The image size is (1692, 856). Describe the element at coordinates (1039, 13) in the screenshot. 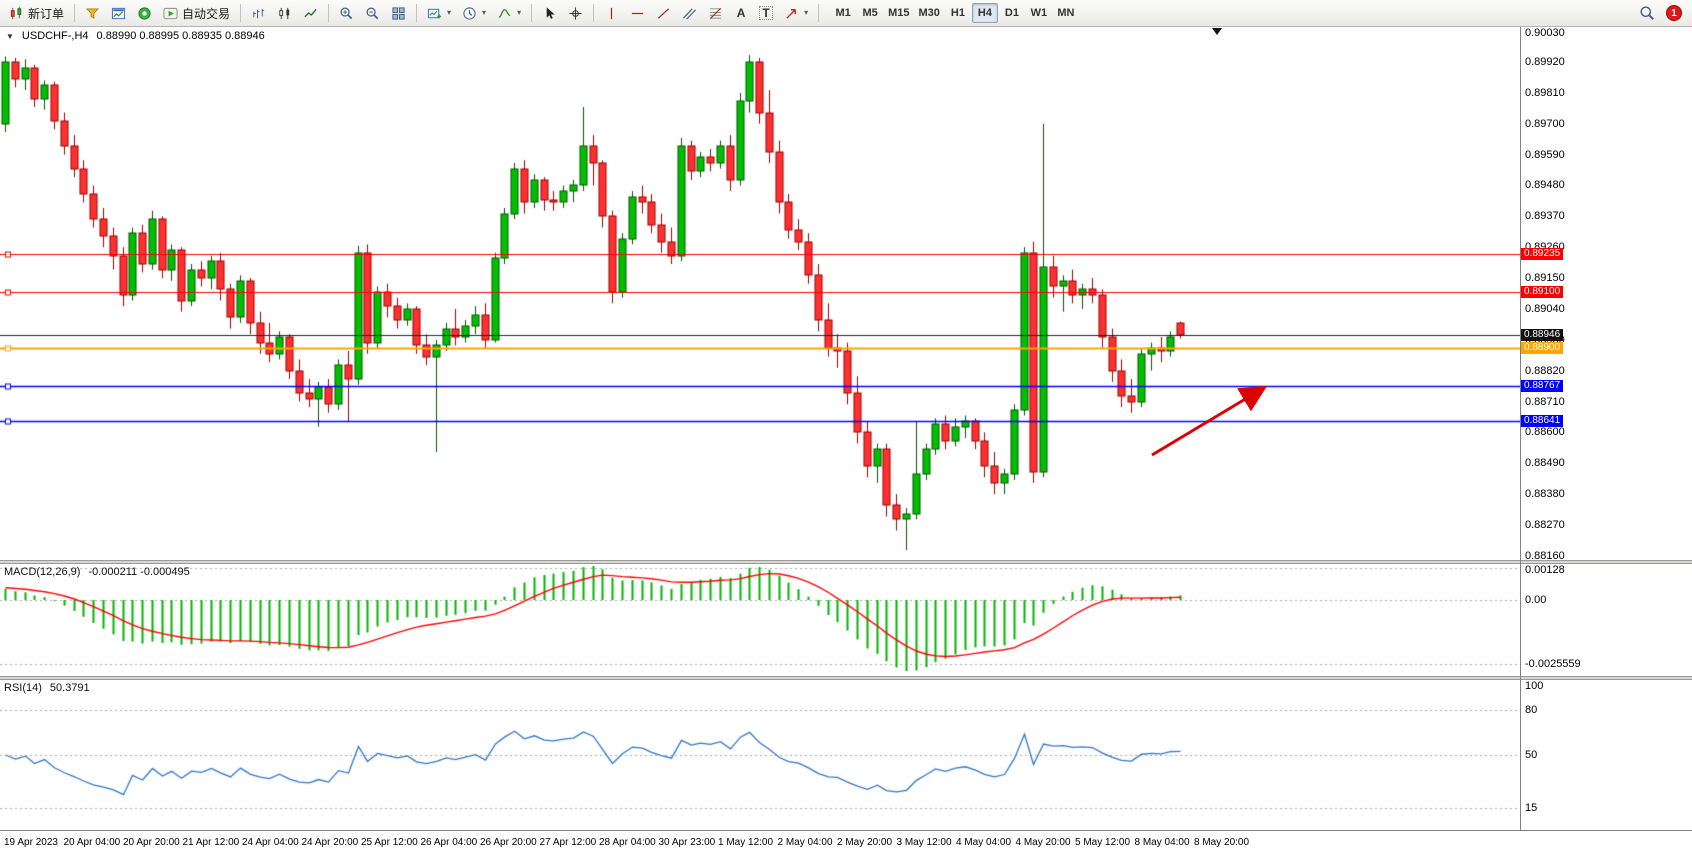

I see `tf-button-w1: W1` at that location.